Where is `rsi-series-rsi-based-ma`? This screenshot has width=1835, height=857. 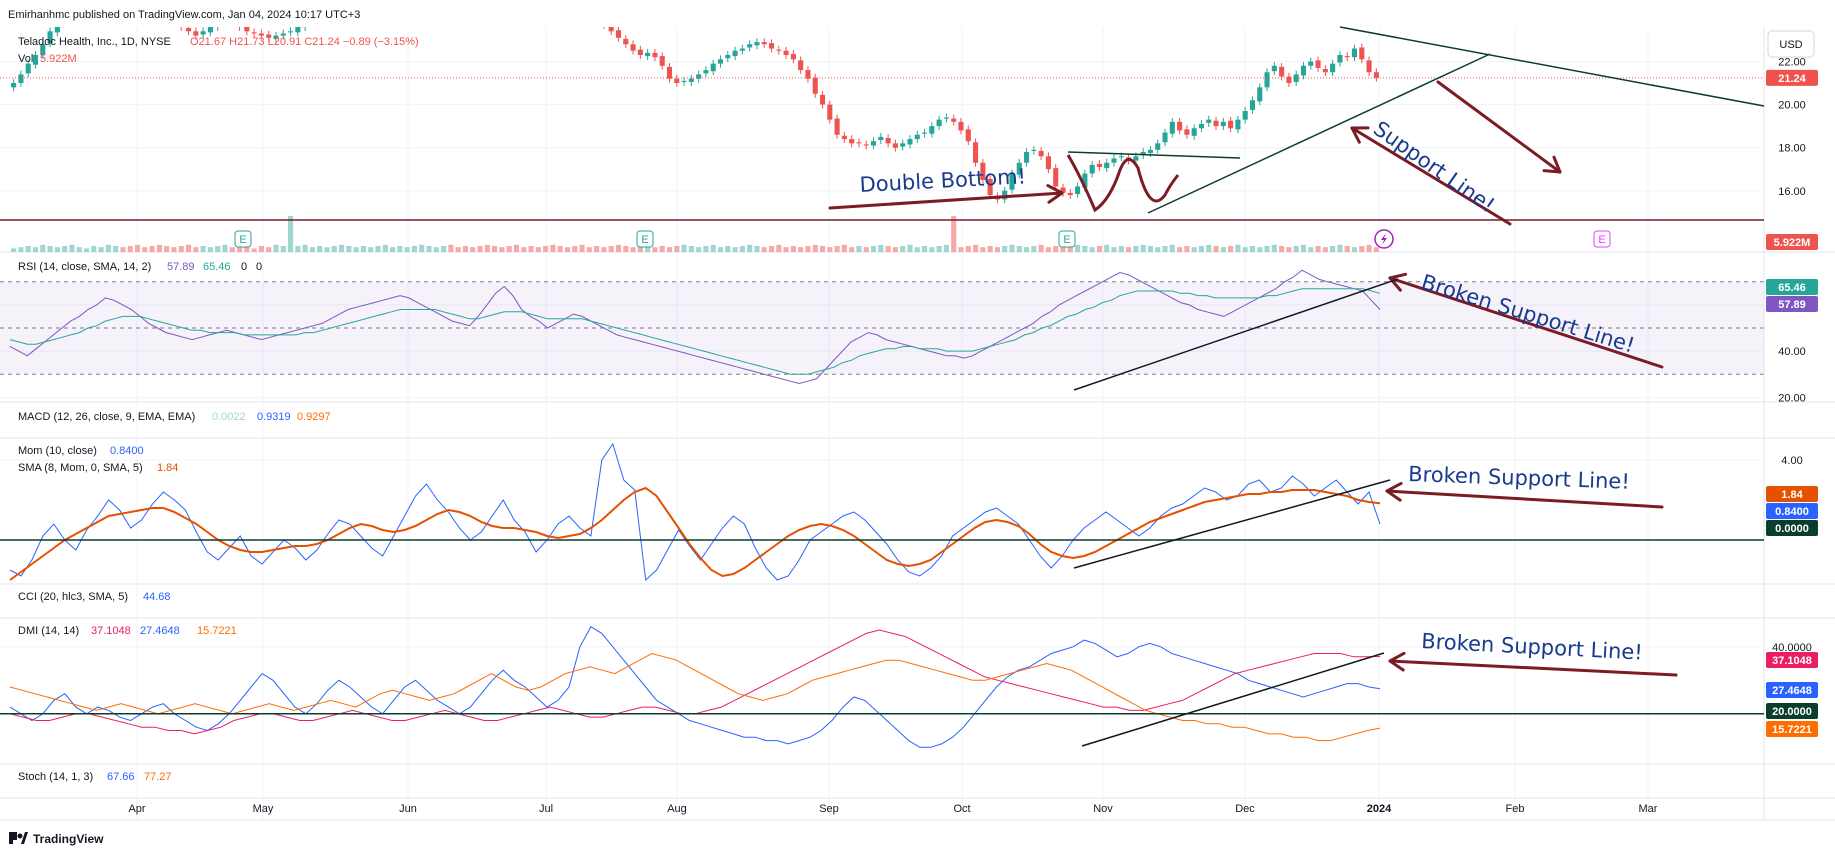
rsi-series-rsi-based-ma is located at coordinates (695, 331).